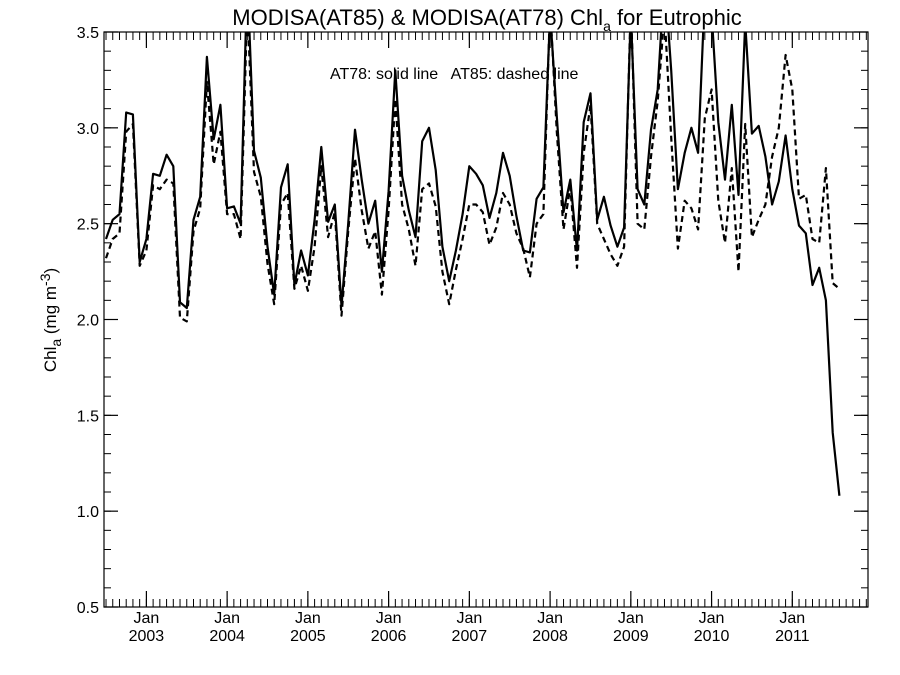 The image size is (900, 675). I want to click on x-tick-year-label: 2010, so click(712, 636).